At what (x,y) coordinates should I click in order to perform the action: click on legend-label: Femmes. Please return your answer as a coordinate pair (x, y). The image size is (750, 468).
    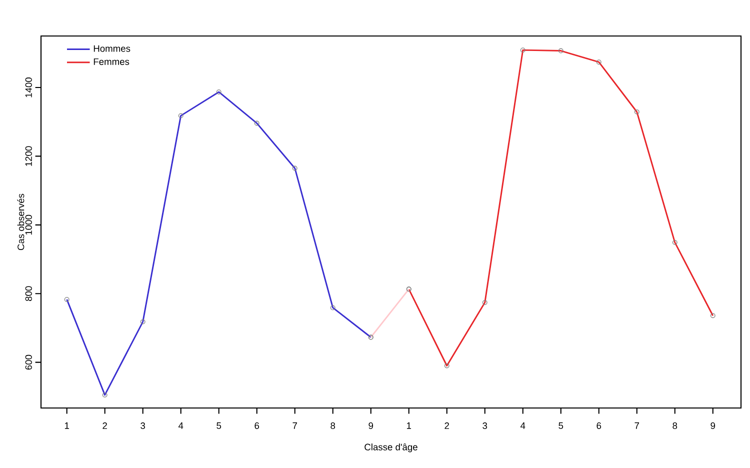
    Looking at the image, I should click on (112, 61).